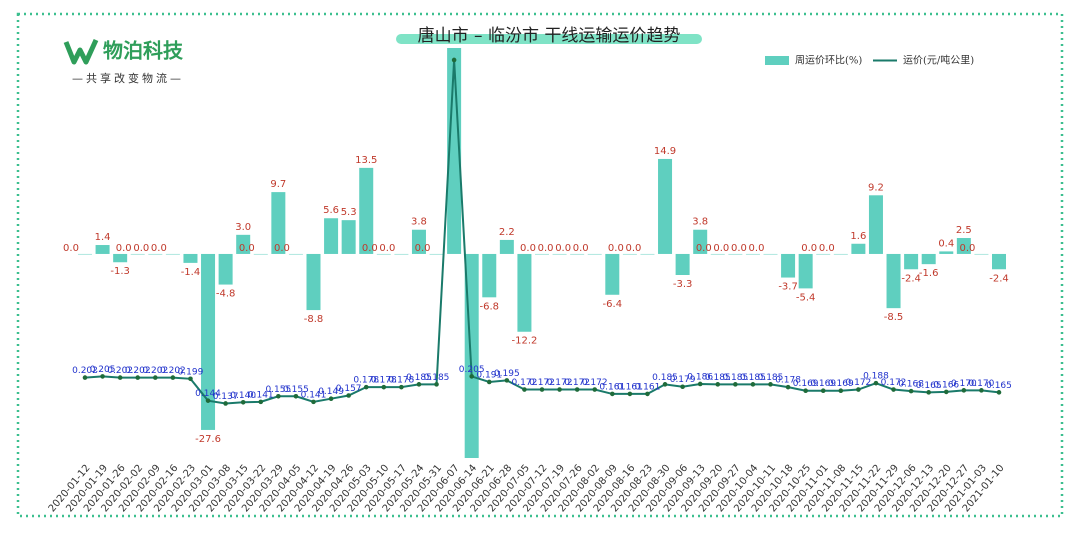 The image size is (1080, 533). What do you see at coordinates (314, 319) in the screenshot?
I see `bar-value-label: -8.8` at bounding box center [314, 319].